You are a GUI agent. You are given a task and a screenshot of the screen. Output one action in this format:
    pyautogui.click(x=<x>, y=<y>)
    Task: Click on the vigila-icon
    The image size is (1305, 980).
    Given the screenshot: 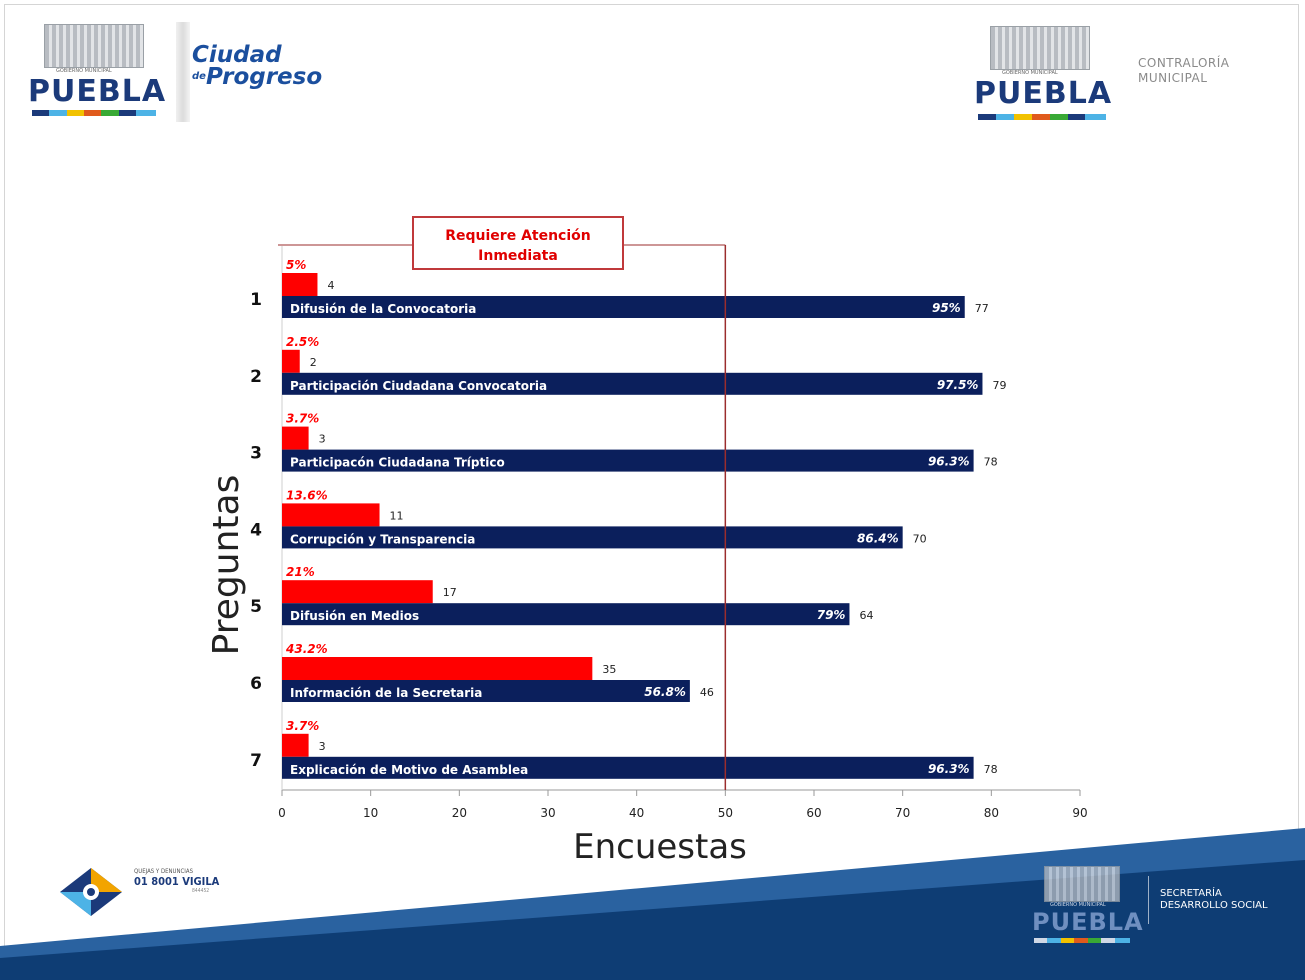 What is the action you would take?
    pyautogui.click(x=91, y=892)
    